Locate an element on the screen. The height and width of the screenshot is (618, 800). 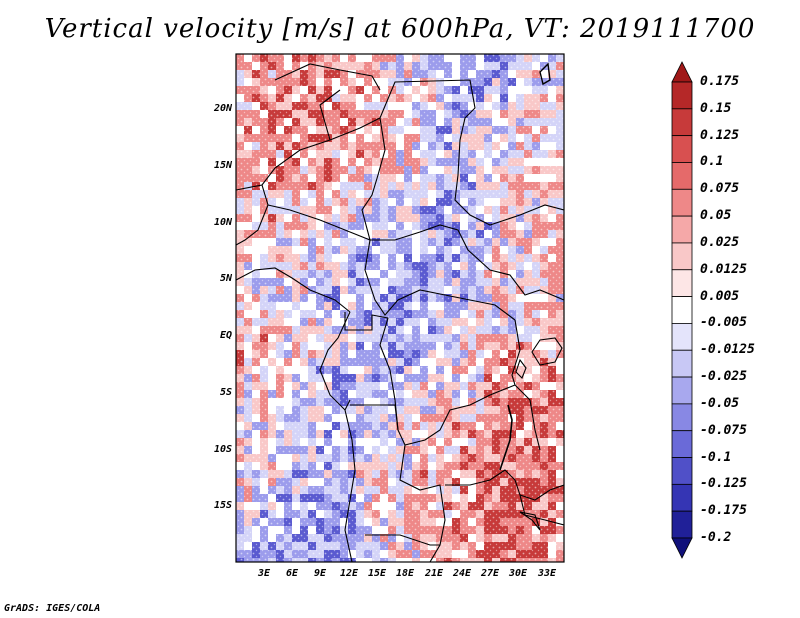
longitude-label: 18E is located at coordinates (405, 573).